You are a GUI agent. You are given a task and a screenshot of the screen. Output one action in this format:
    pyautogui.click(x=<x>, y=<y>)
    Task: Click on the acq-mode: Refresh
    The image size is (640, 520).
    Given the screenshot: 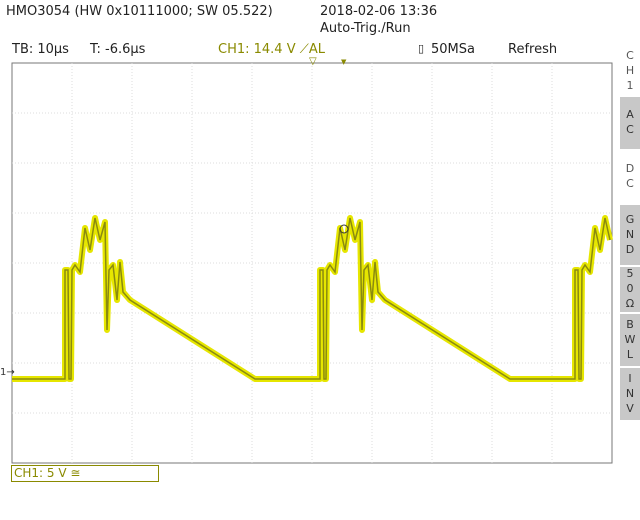 What is the action you would take?
    pyautogui.click(x=533, y=49)
    